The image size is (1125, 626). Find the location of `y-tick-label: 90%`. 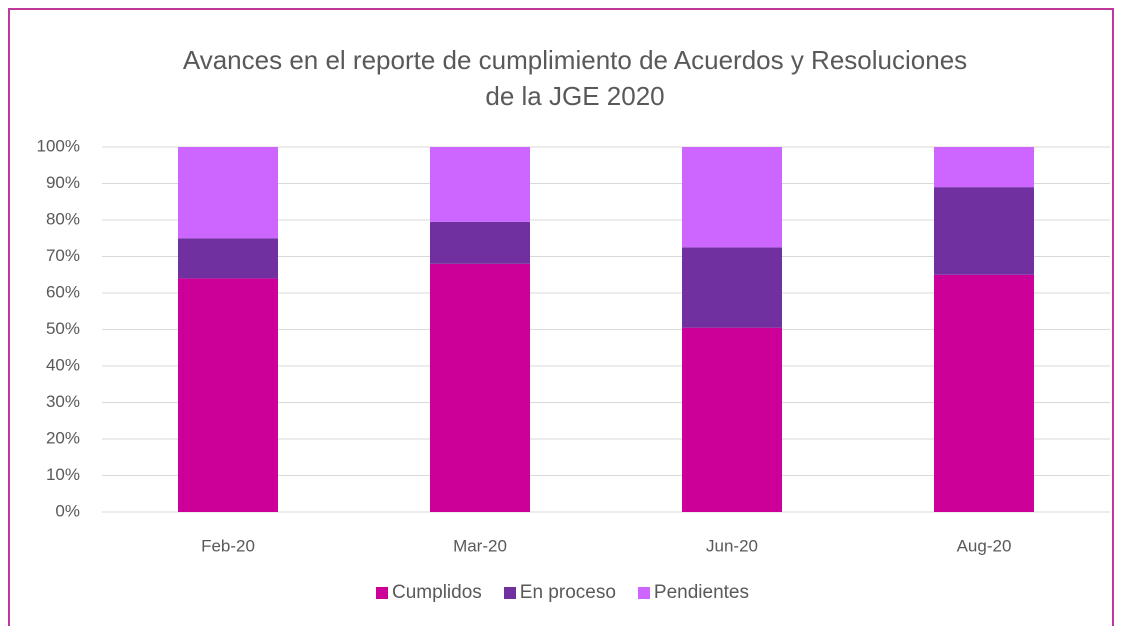

y-tick-label: 90% is located at coordinates (63, 182).